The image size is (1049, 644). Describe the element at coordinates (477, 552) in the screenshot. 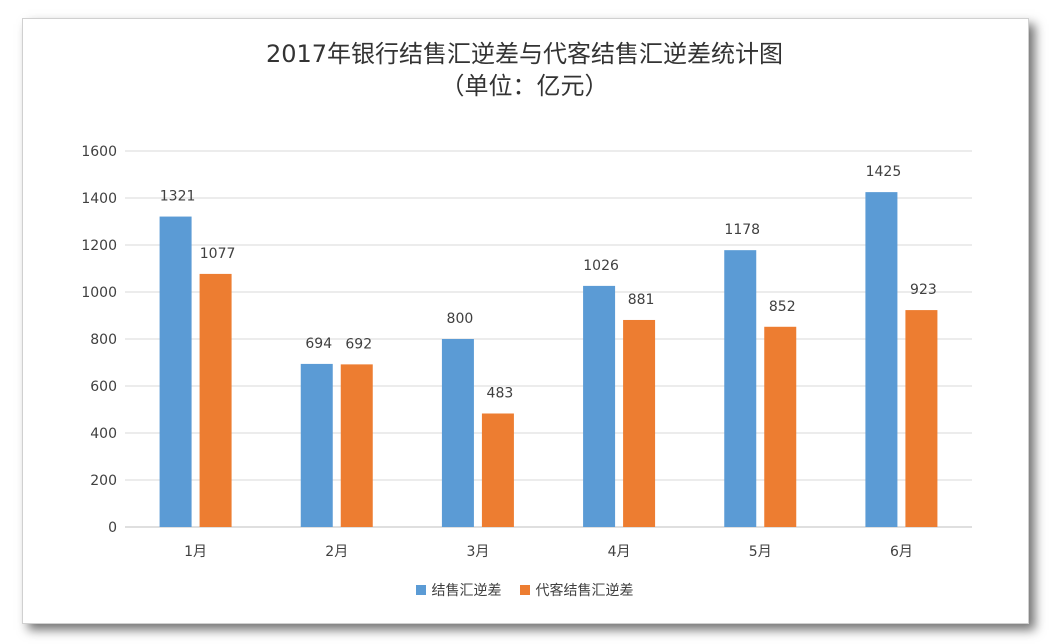

I see `x-tick-label: 3月` at that location.